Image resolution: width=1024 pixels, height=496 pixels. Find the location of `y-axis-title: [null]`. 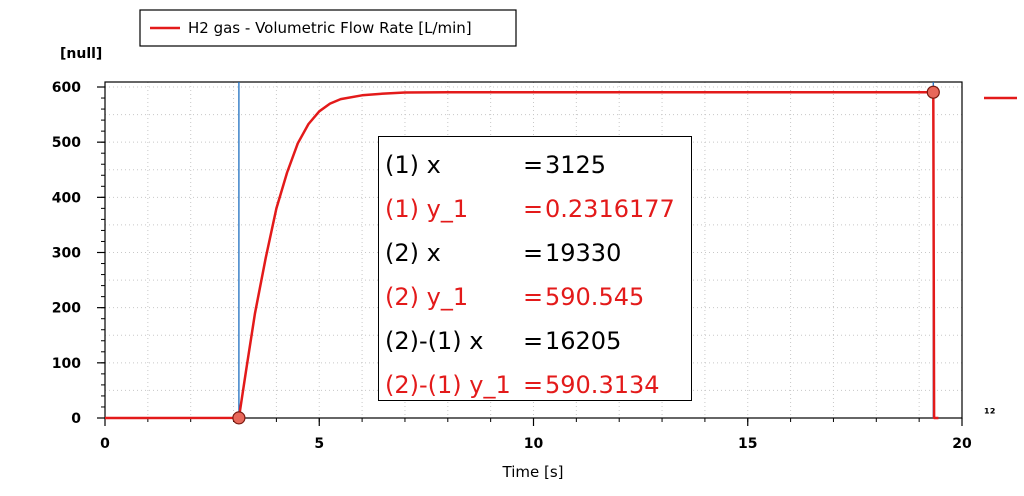

y-axis-title: [null] is located at coordinates (81, 54).